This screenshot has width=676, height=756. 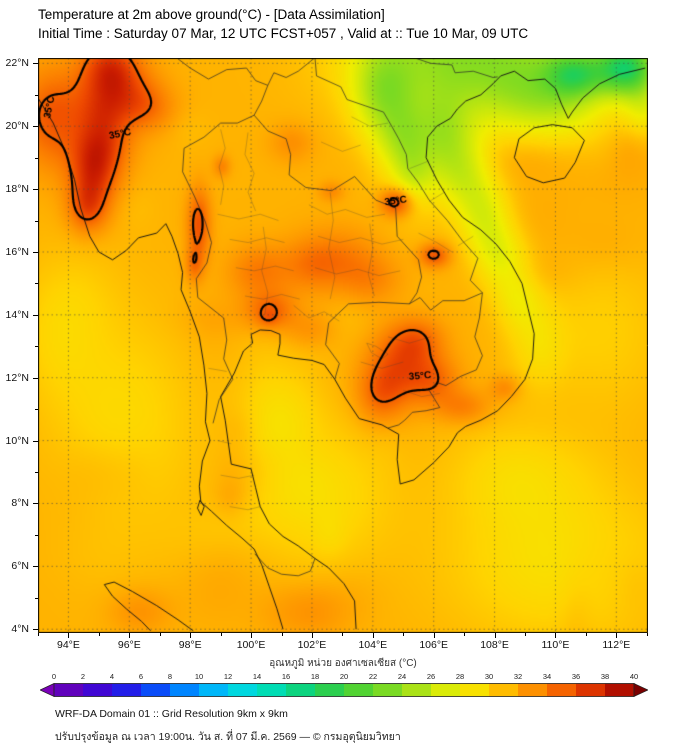 I want to click on latitude-tick-label: 12°N, so click(x=17, y=377).